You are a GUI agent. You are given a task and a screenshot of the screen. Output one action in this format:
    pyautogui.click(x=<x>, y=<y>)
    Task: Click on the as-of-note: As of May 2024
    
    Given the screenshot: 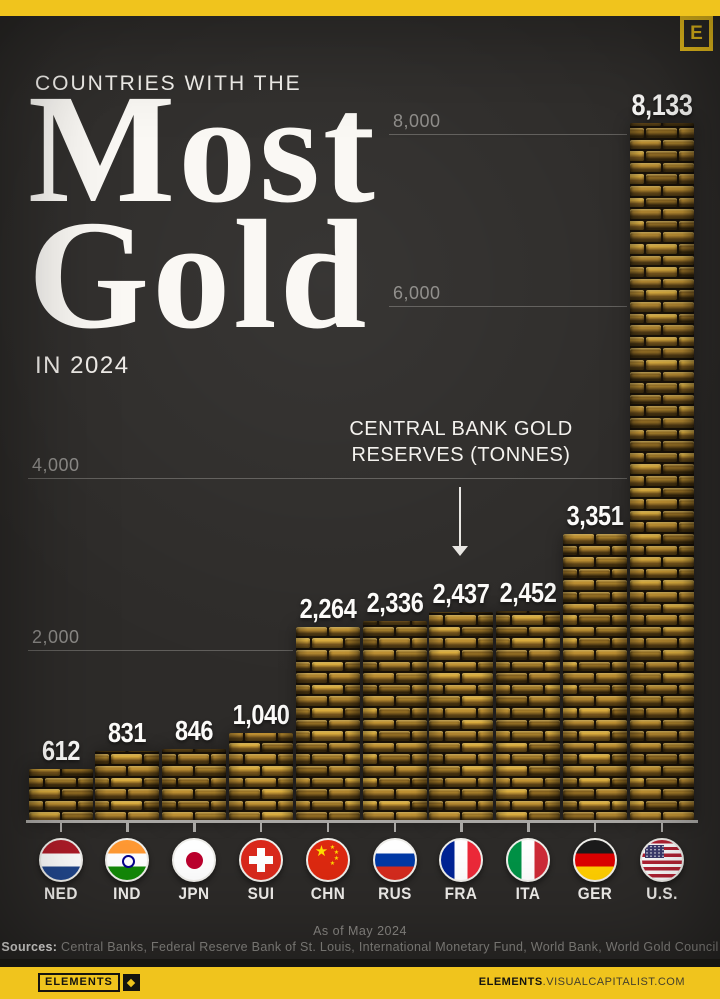 What is the action you would take?
    pyautogui.click(x=360, y=931)
    